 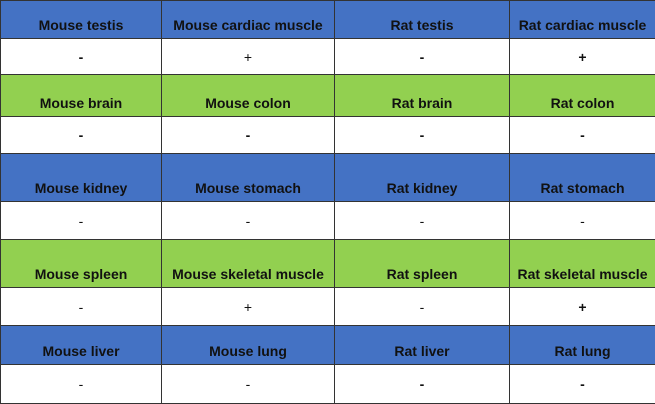 I want to click on tissue-label: Rat brain, so click(x=422, y=96).